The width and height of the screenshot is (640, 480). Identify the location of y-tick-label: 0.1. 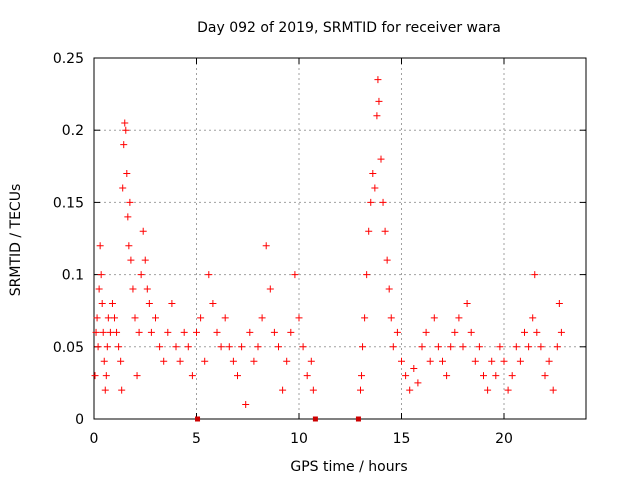
(73, 276).